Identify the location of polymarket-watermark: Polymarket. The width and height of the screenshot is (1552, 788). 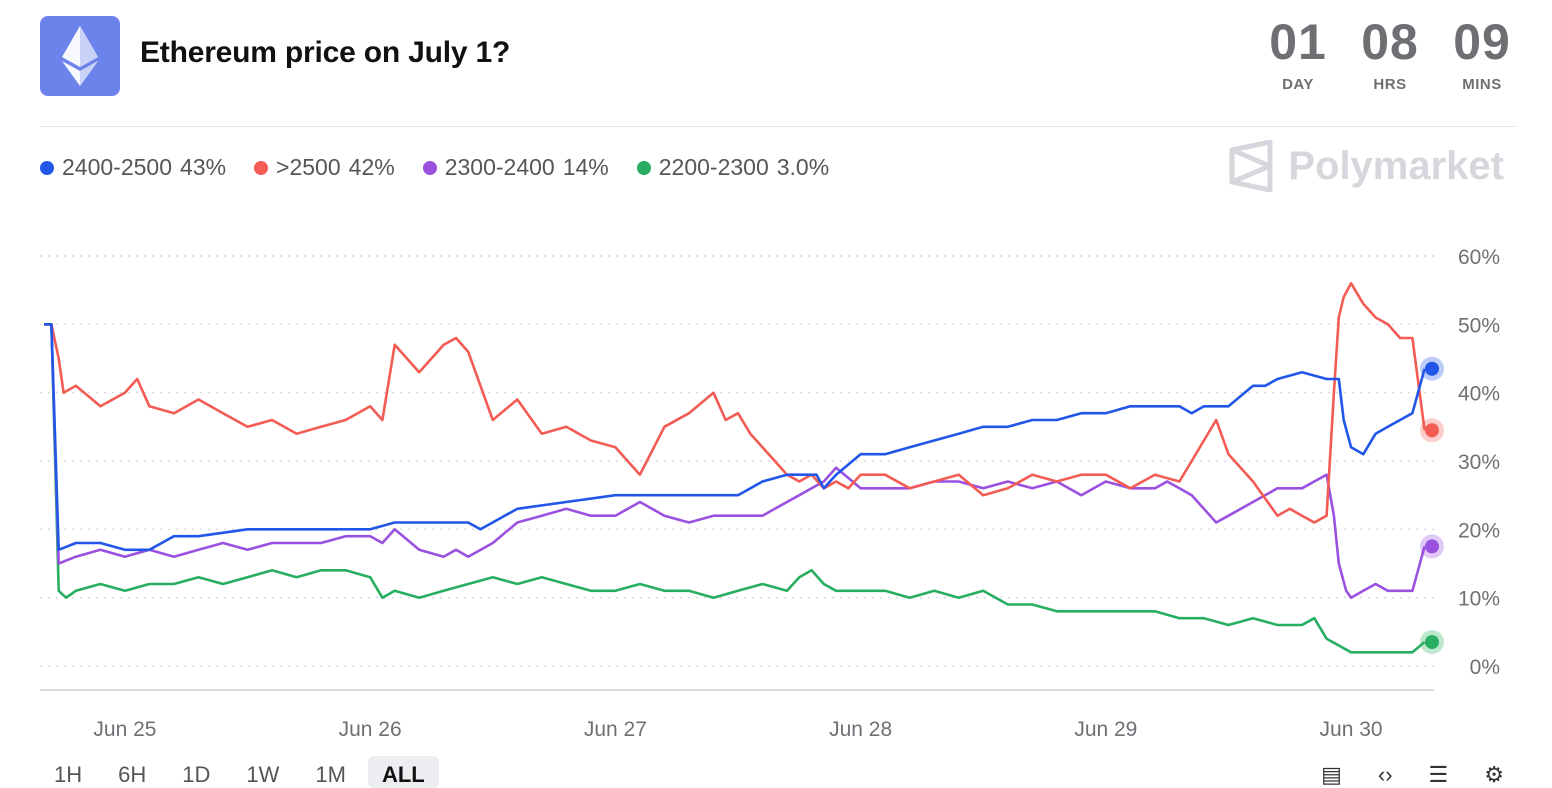
(1366, 166).